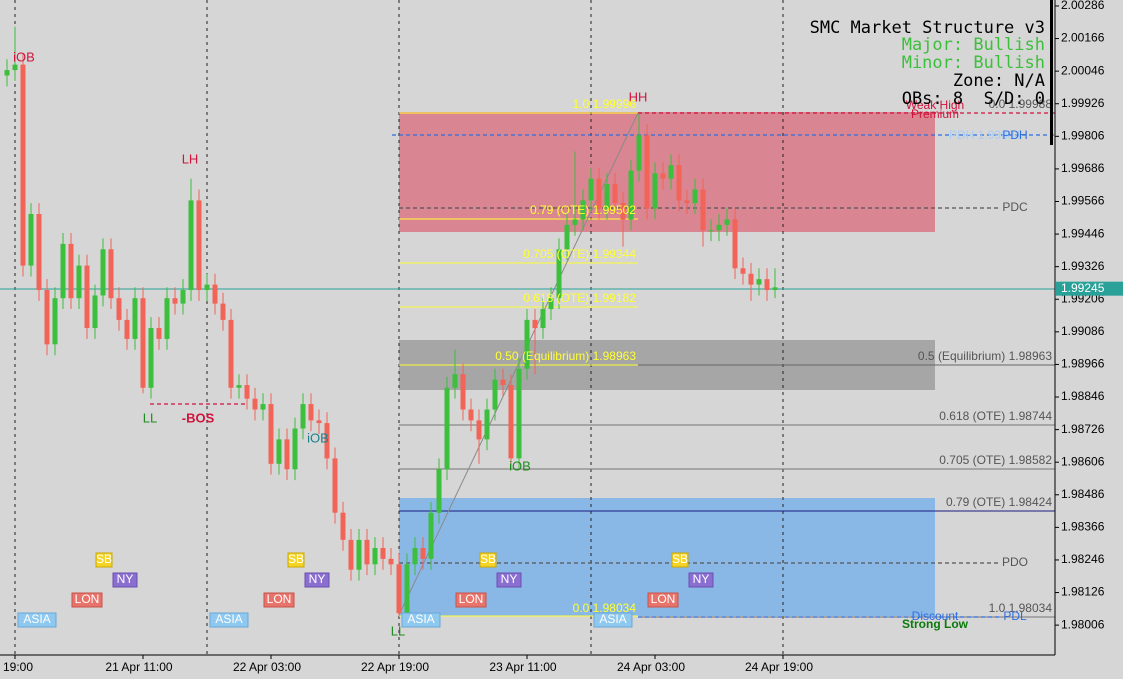  What do you see at coordinates (779, 667) in the screenshot?
I see `x-tick-label: 24 Apr 19:00` at bounding box center [779, 667].